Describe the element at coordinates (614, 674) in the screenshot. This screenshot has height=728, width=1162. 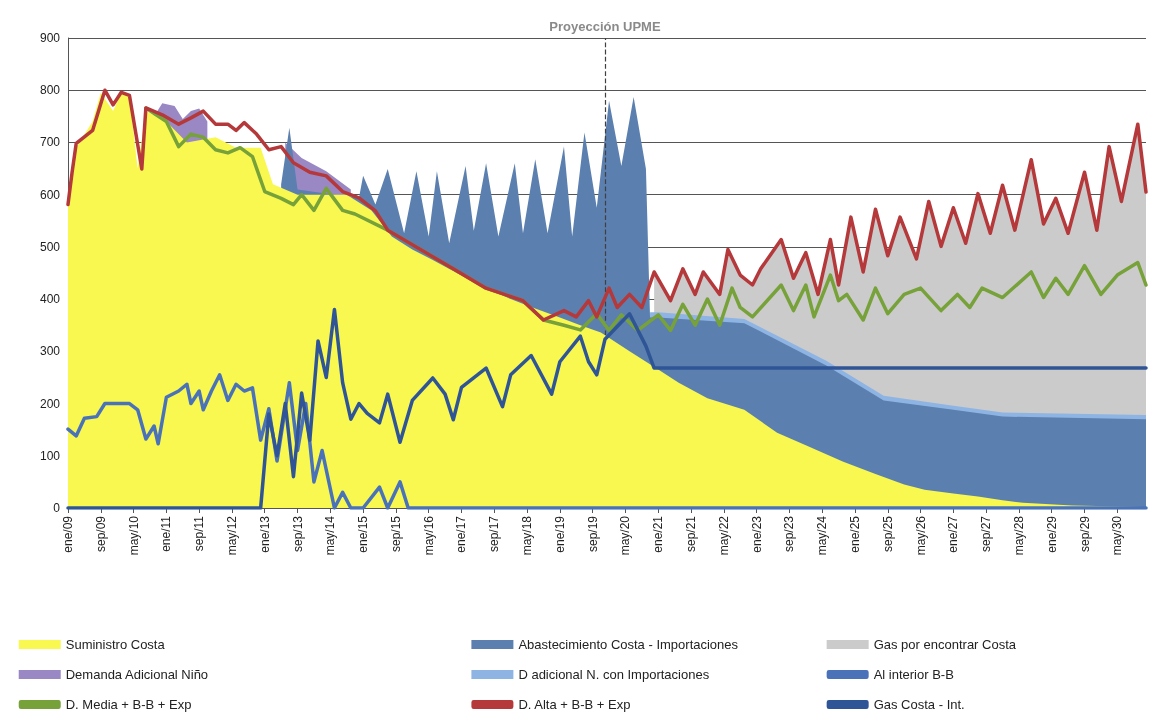
I see `legend-label: D adicional N. con Importaciones` at that location.